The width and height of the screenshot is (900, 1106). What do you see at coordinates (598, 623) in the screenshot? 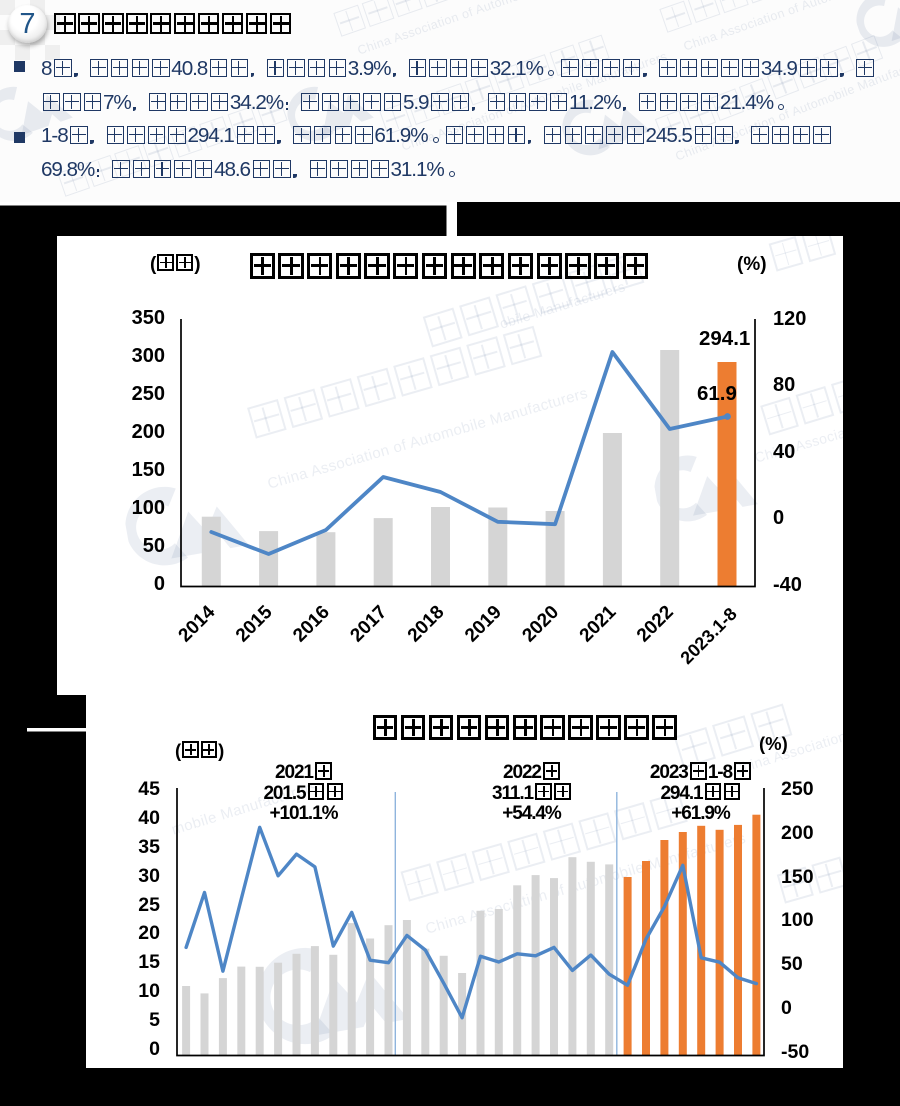
I see `svg-text: 2021` at bounding box center [598, 623].